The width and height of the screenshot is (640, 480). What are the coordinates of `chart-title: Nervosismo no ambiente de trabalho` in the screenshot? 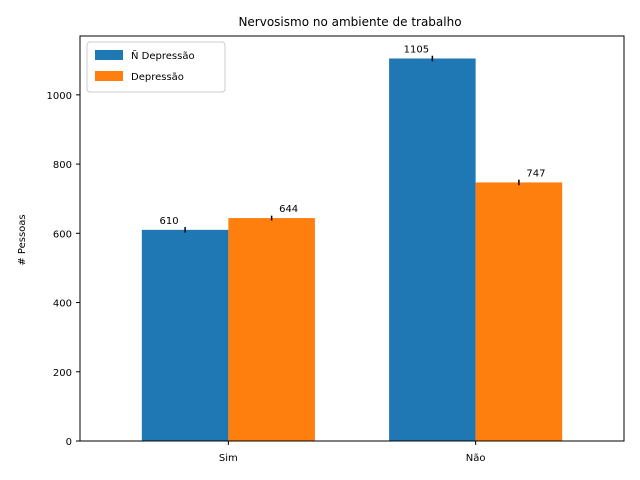 It's located at (349, 22).